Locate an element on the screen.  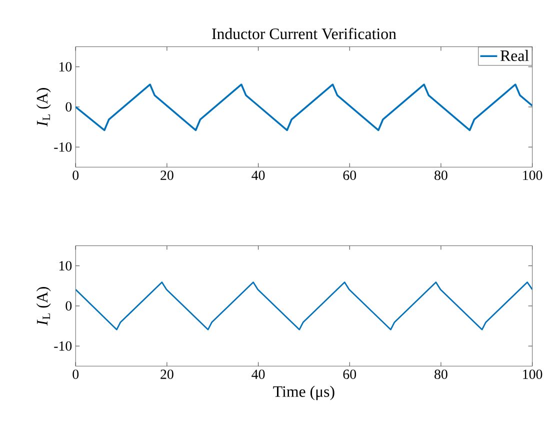
chart-title: Inductor Current Verification is located at coordinates (304, 34).